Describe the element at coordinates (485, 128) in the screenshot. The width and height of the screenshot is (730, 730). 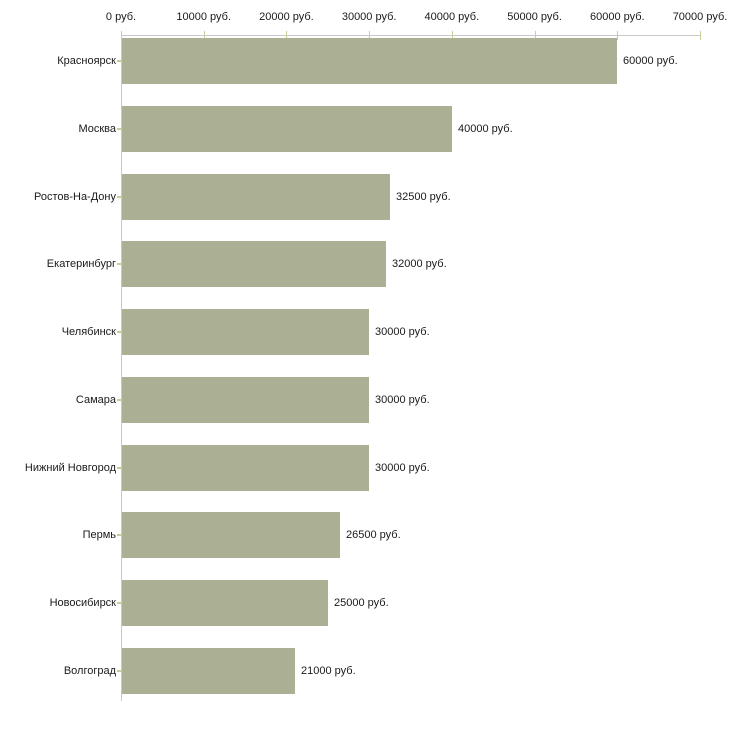
I see `value-label: 40000 руб.` at that location.